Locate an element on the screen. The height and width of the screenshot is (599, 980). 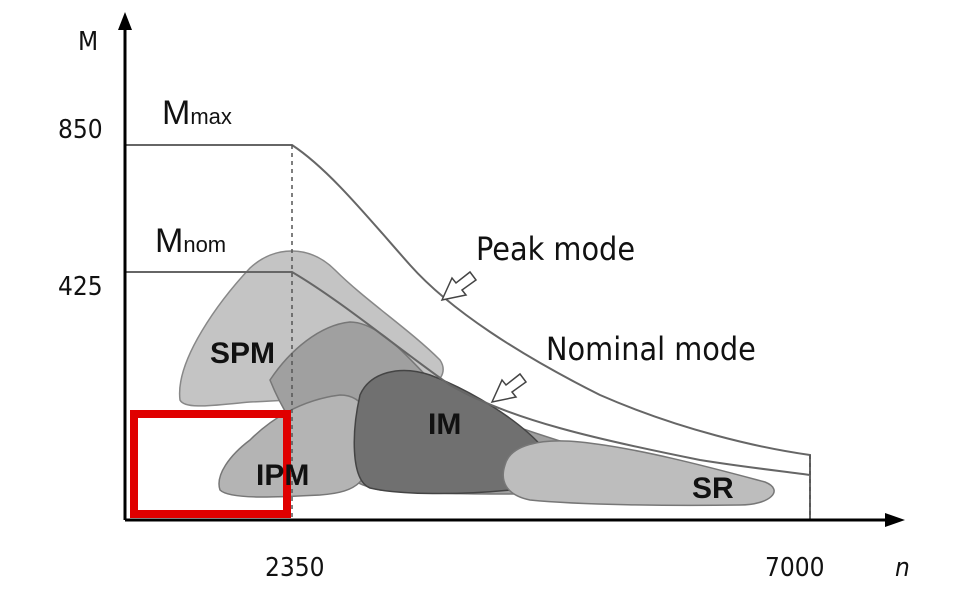
mnom-label: Mnom is located at coordinates (190, 241).